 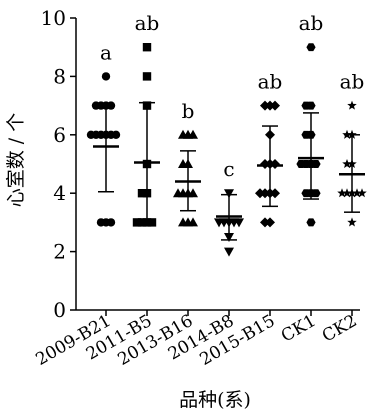 I want to click on significance-label: a, so click(x=106, y=52).